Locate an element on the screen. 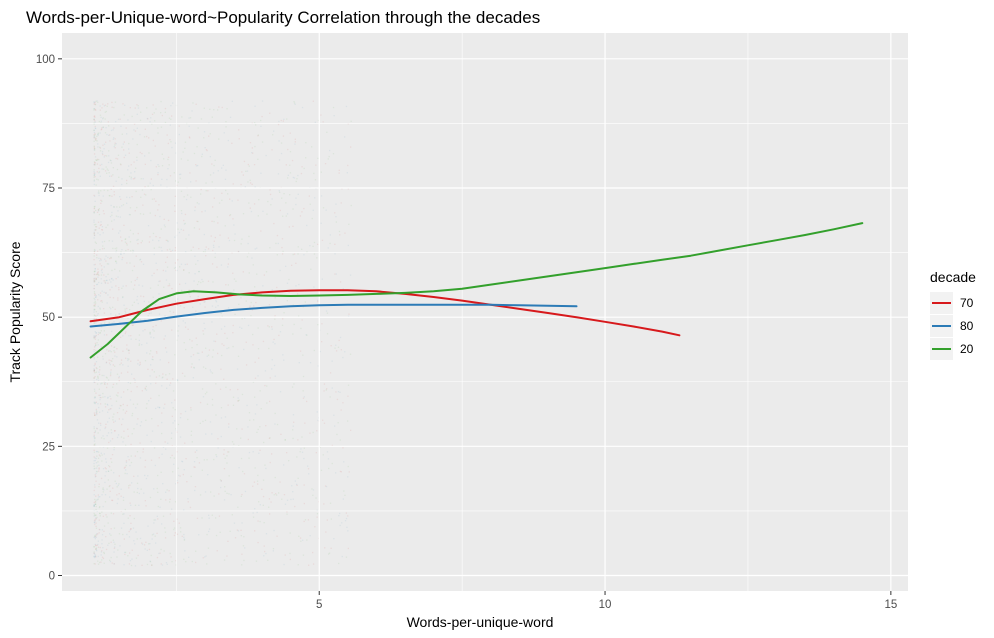 This screenshot has height=638, width=994. x-tick-label: 5 is located at coordinates (319, 605).